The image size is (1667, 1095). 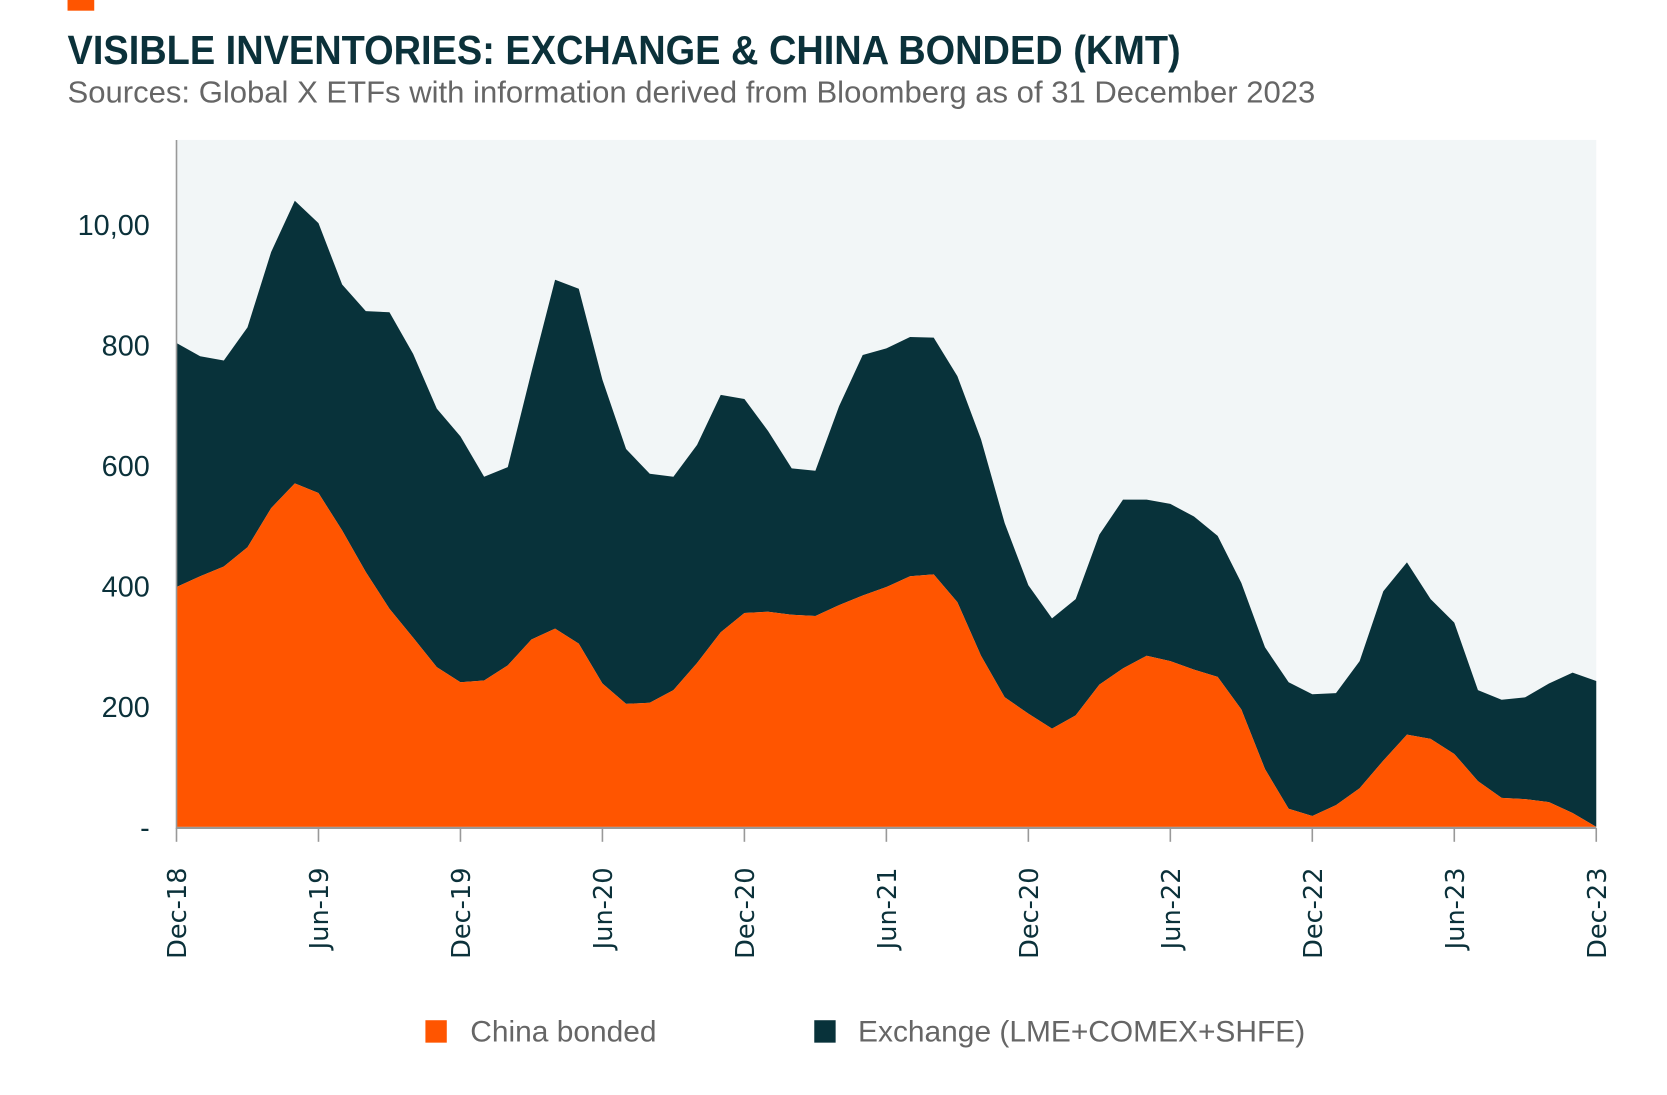 What do you see at coordinates (126, 467) in the screenshot?
I see `y-tick-label: 600` at bounding box center [126, 467].